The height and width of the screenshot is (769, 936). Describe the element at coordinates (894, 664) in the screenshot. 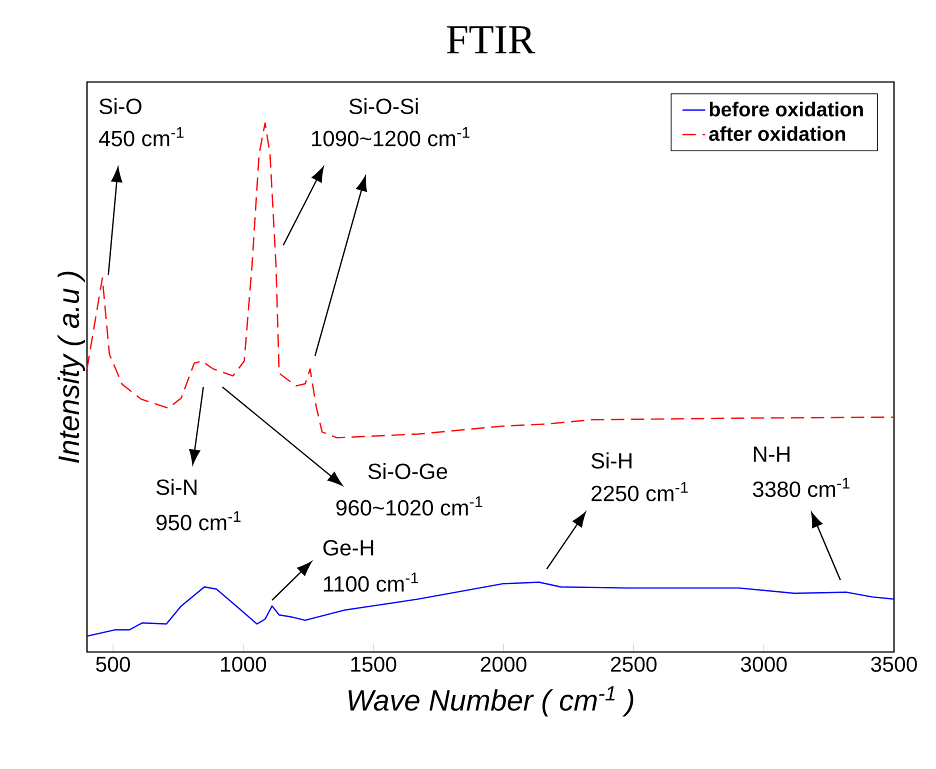

I see `x-tick-label: 3500` at that location.